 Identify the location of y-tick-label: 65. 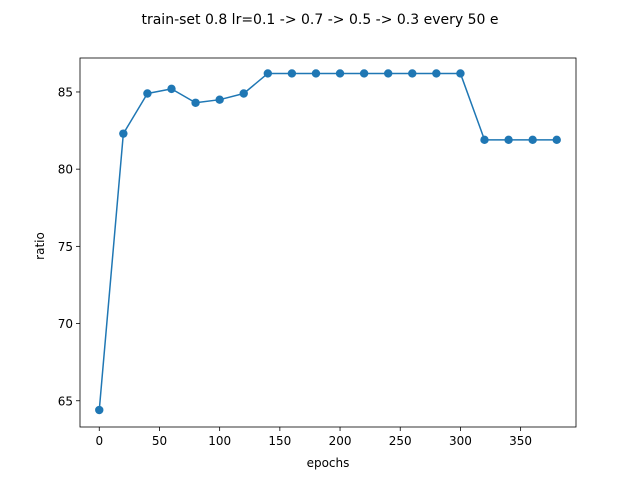
(65, 401).